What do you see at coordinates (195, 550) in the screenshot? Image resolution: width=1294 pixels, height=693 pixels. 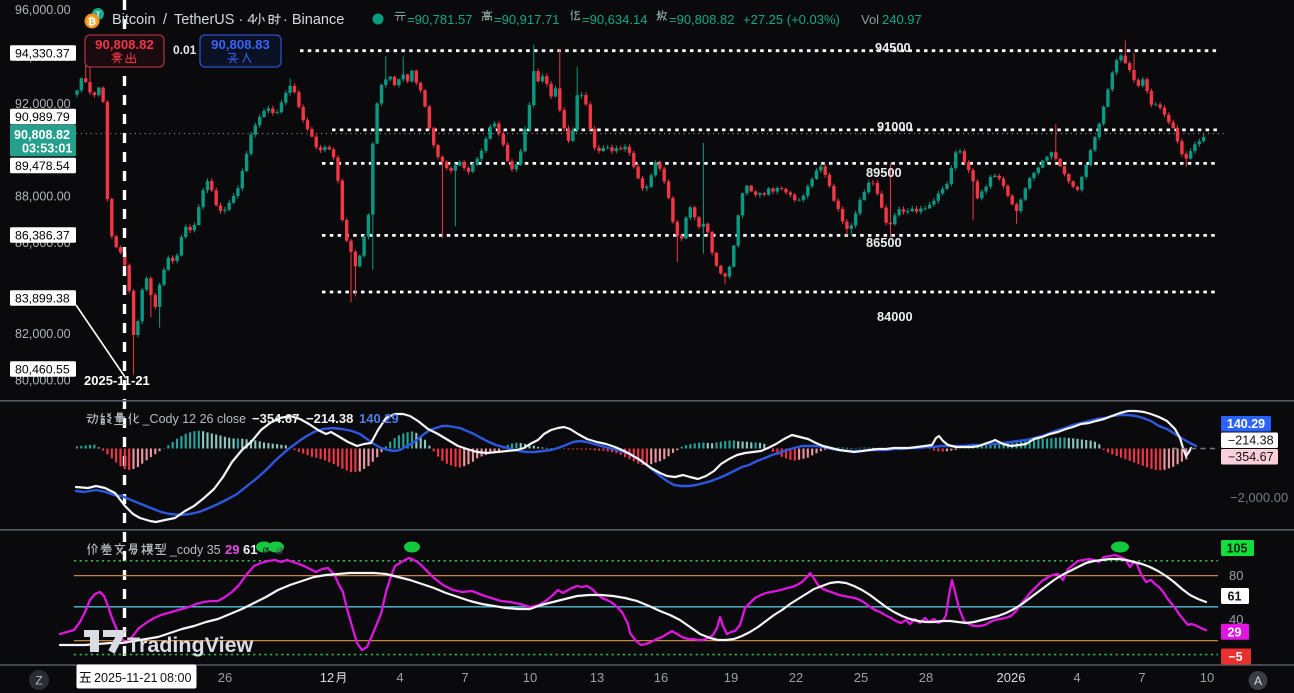 I see `svg-text: _cody 35` at bounding box center [195, 550].